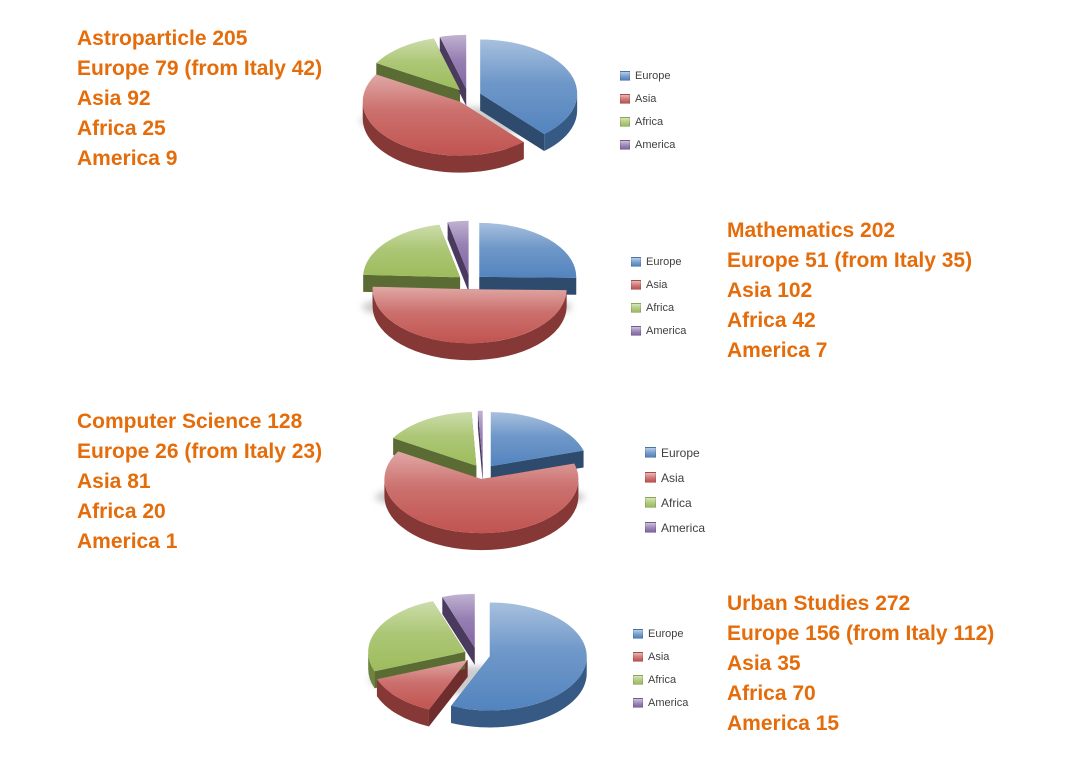 Image resolution: width=1066 pixels, height=762 pixels. I want to click on stats-line-africa: Africa 42, so click(771, 320).